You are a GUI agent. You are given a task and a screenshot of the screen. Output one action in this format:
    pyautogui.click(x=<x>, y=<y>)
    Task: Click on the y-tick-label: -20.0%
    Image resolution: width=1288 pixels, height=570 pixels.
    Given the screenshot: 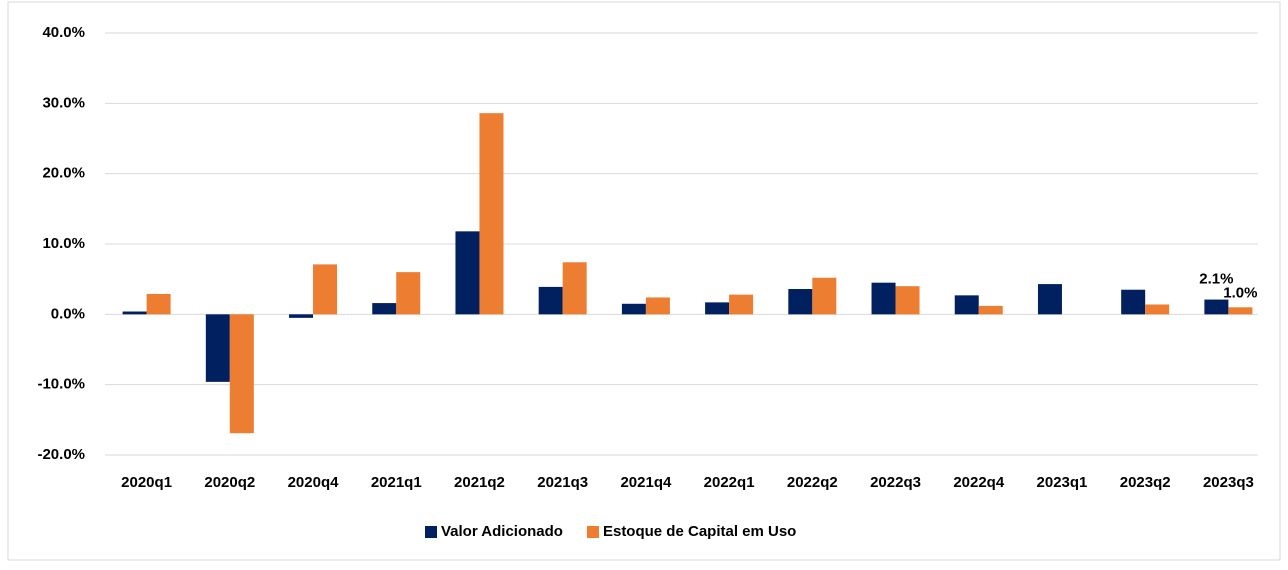 What is the action you would take?
    pyautogui.click(x=61, y=454)
    